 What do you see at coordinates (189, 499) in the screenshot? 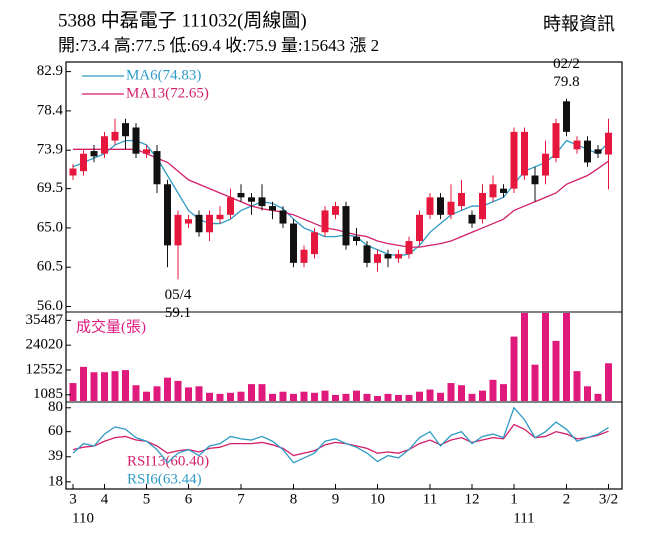
I see `x-tick-label: 6` at bounding box center [189, 499].